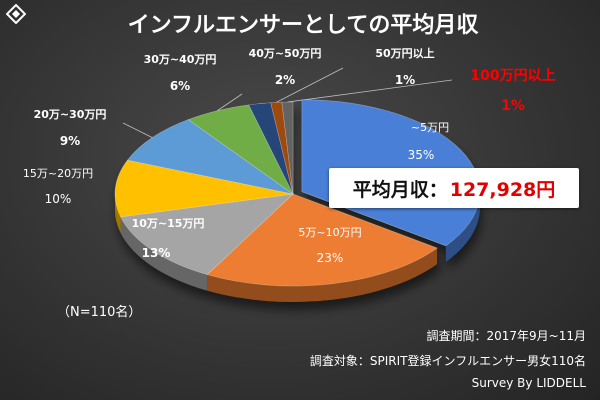 Image resolution: width=600 pixels, height=400 pixels. I want to click on slice-value-label: 13%, so click(156, 253).